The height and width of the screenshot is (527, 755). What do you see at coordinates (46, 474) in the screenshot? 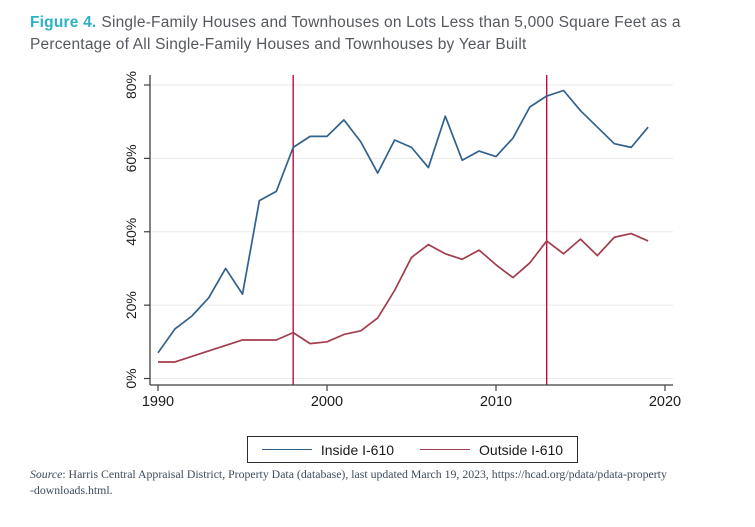
I see `source-prefix: Source` at bounding box center [46, 474].